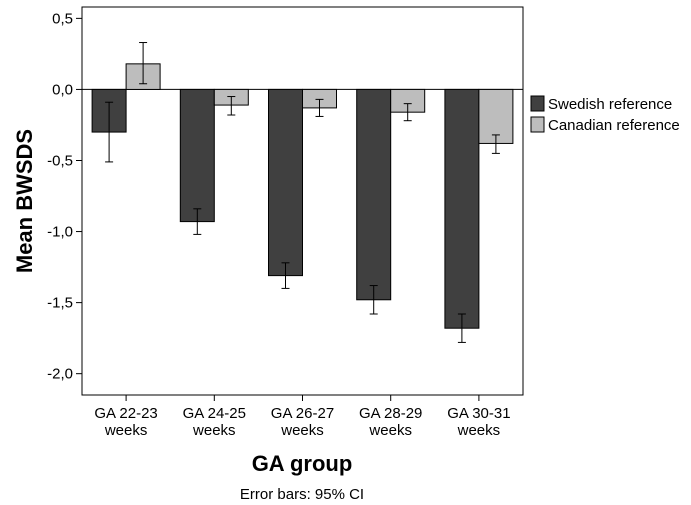  What do you see at coordinates (610, 104) in the screenshot?
I see `legend-label: Swedish reference` at bounding box center [610, 104].